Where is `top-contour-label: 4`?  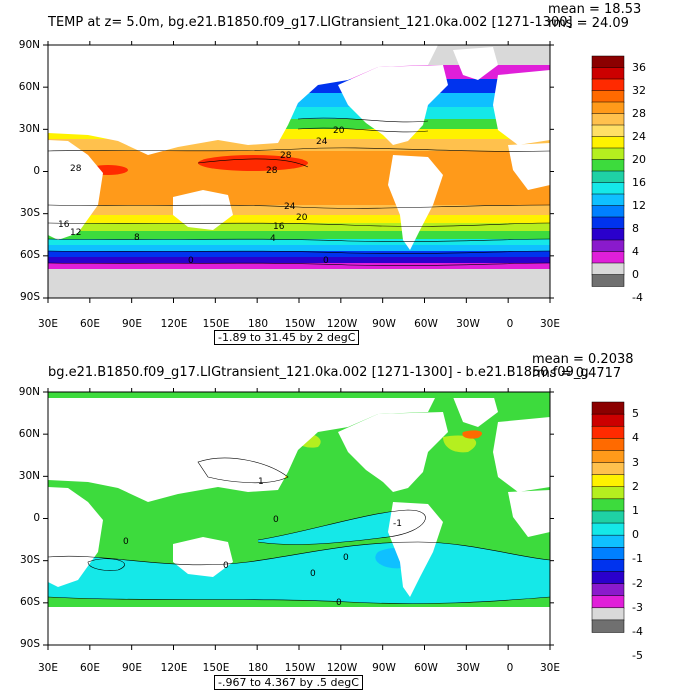 top-contour-label: 4 is located at coordinates (273, 239).